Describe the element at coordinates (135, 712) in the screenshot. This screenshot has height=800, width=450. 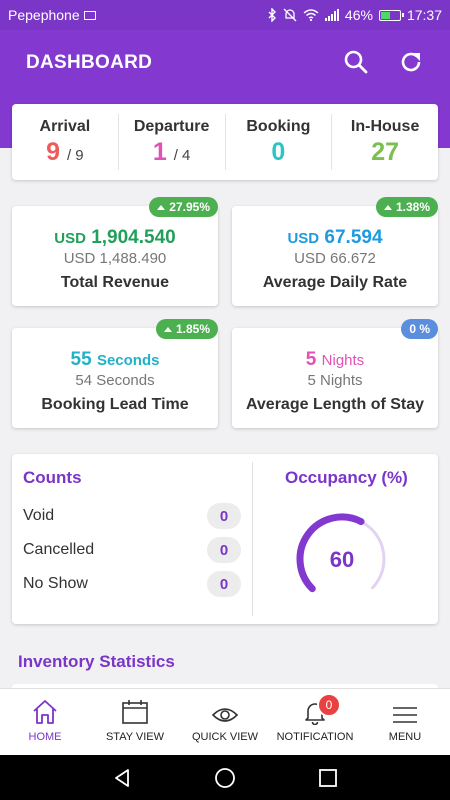
I see `calendar-icon` at that location.